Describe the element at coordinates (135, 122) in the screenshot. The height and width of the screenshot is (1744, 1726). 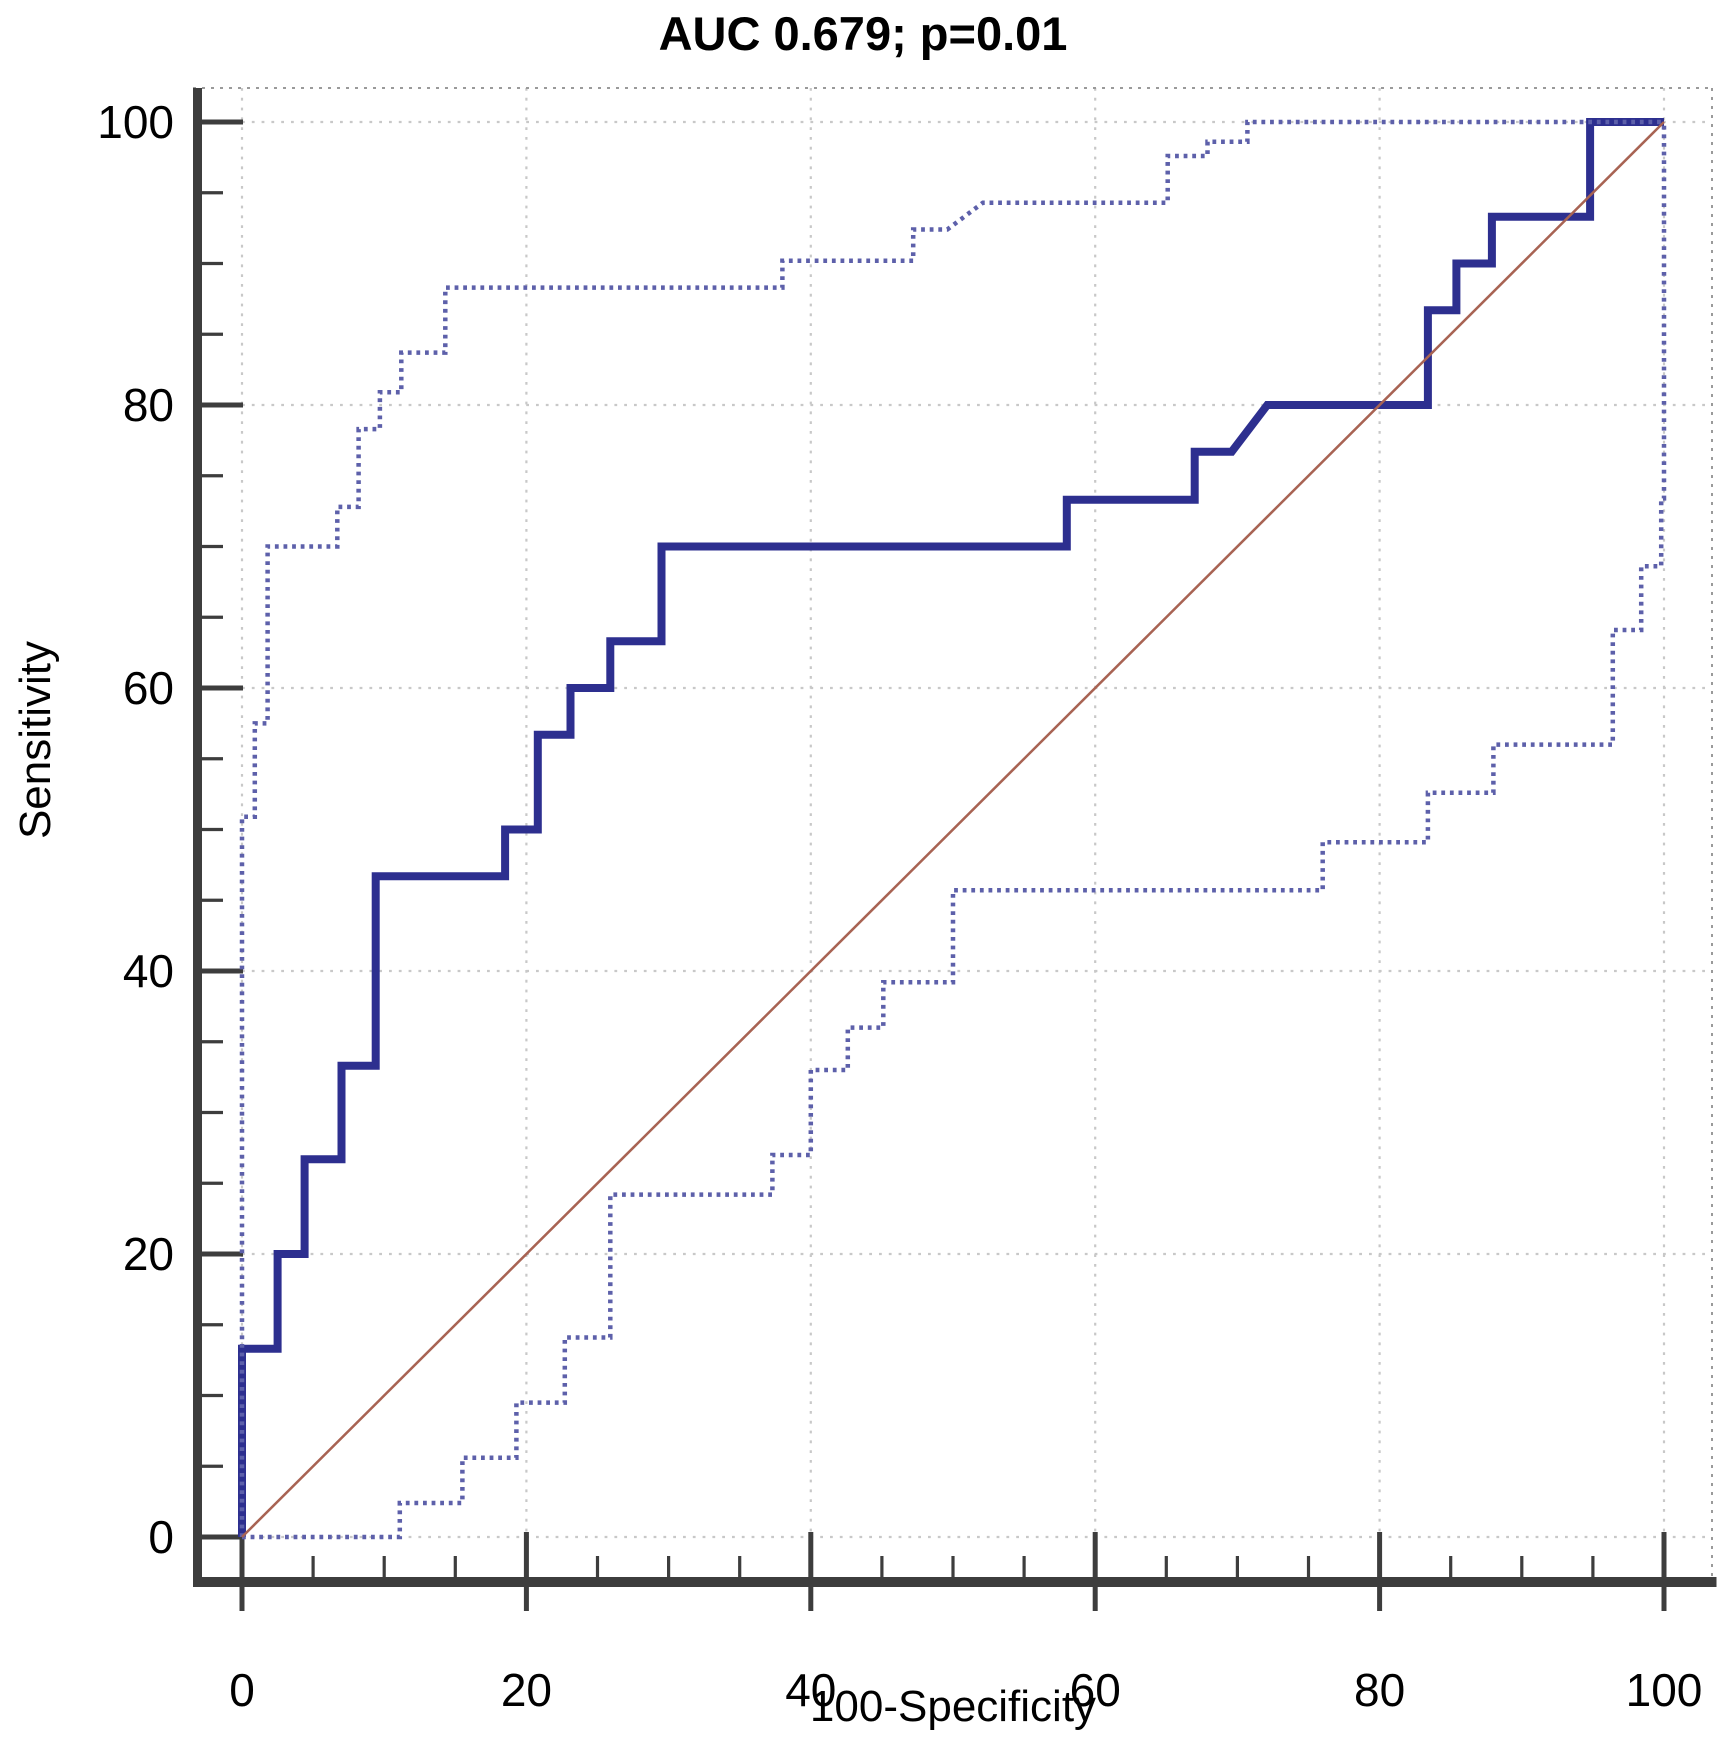
I see `y-tick-label: 100` at that location.